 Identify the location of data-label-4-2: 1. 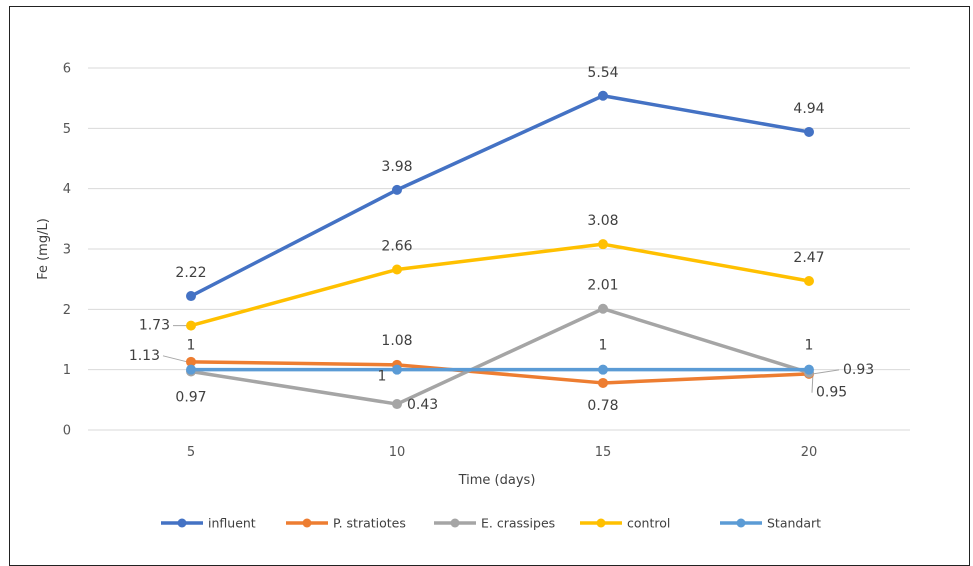
(603, 346).